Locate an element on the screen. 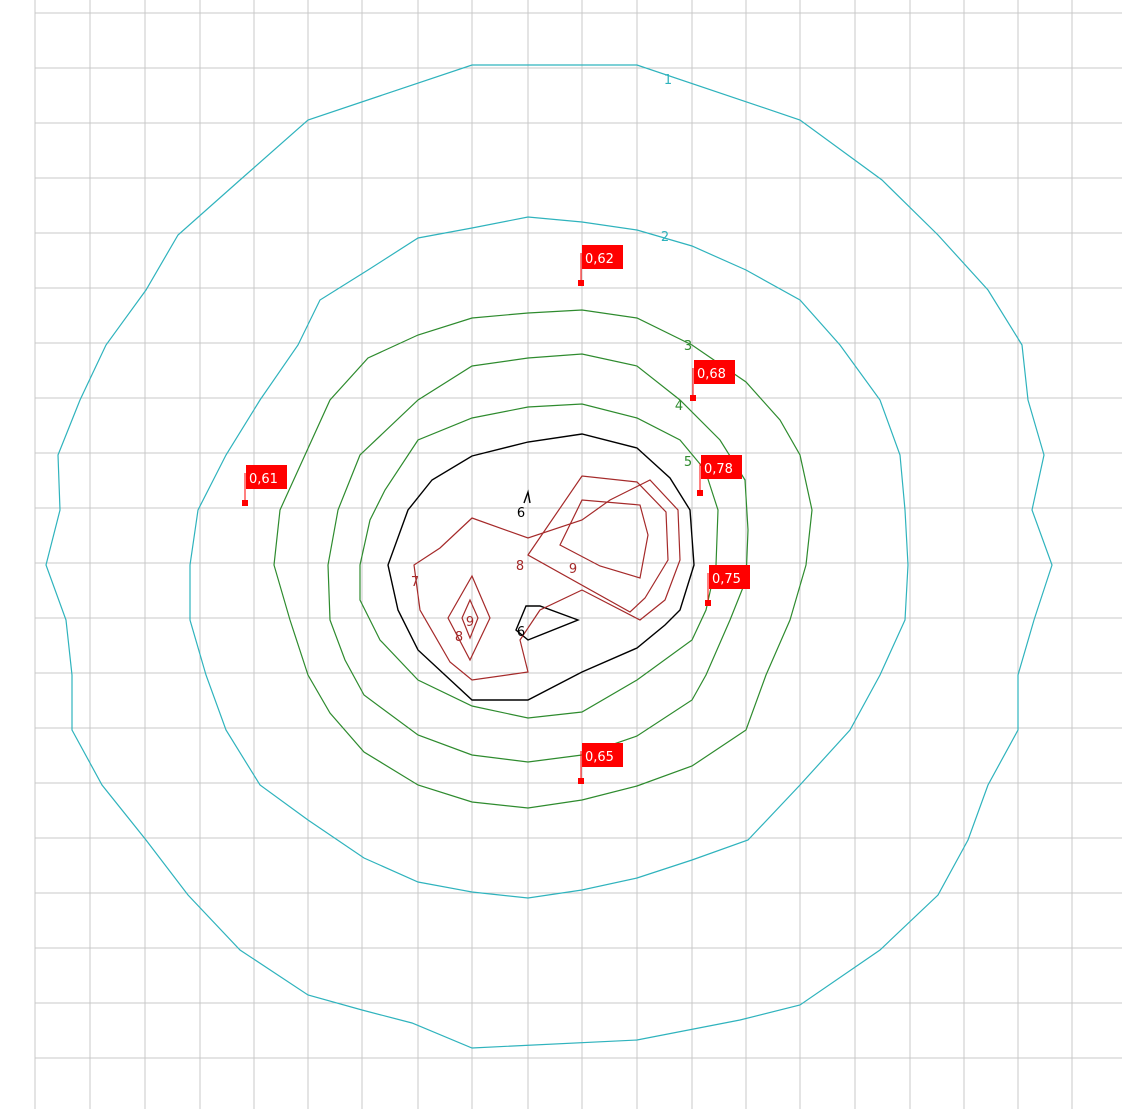 The height and width of the screenshot is (1109, 1122). contour-level-8-b is located at coordinates (469, 618).